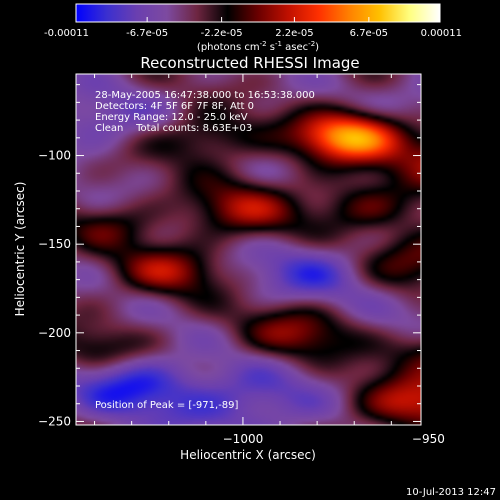 Image resolution: width=500 pixels, height=500 pixels. What do you see at coordinates (249, 63) in the screenshot?
I see `chart-title: Reconstructed RHESSI Image` at bounding box center [249, 63].